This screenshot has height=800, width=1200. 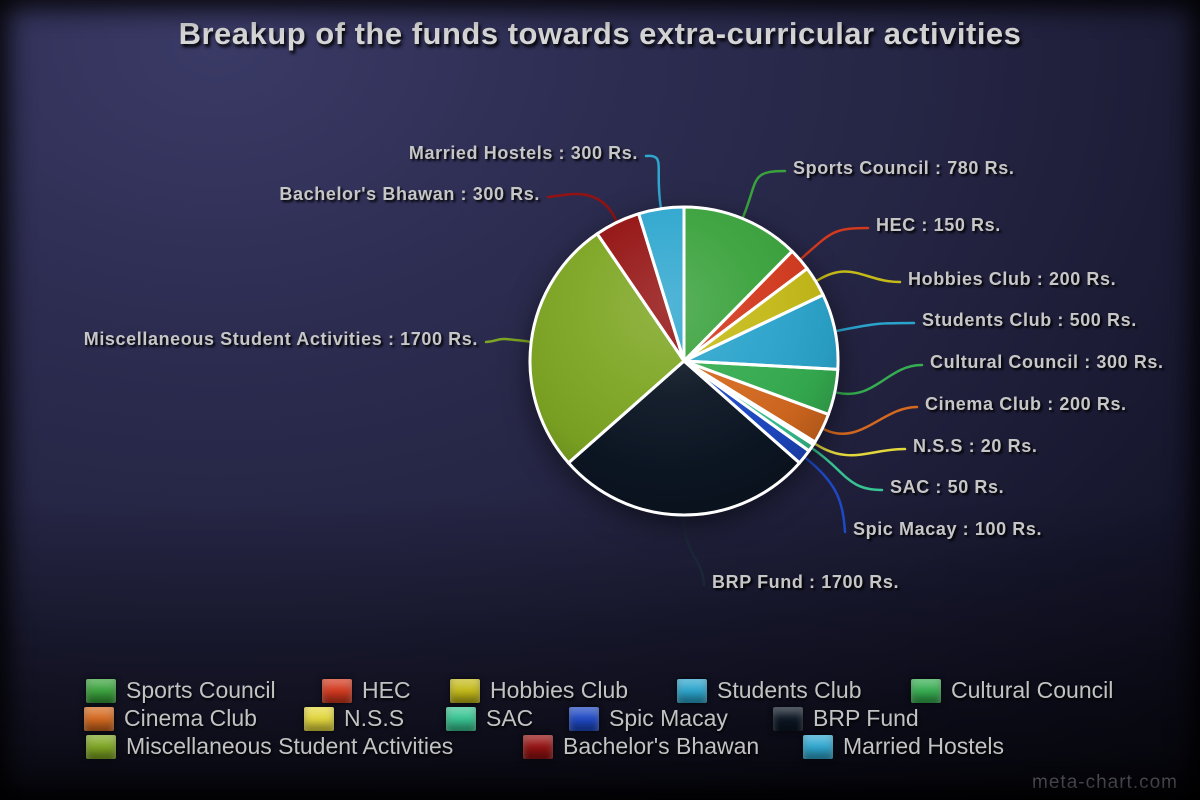 What do you see at coordinates (859, 277) in the screenshot?
I see `callout-line-hobbies-club` at bounding box center [859, 277].